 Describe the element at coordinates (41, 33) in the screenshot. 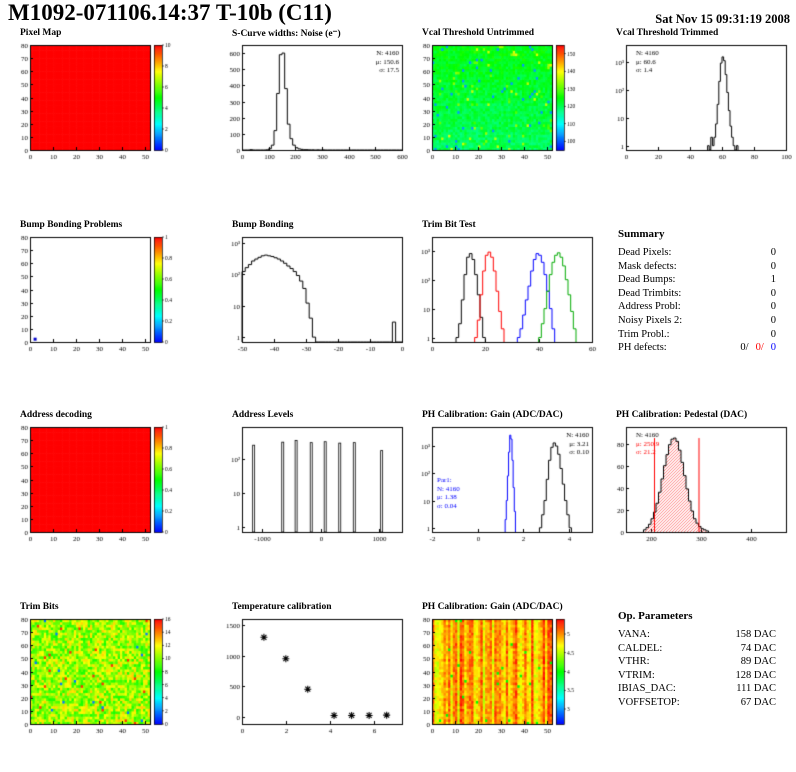

I see `pixel-map-title: Pixel Map` at that location.